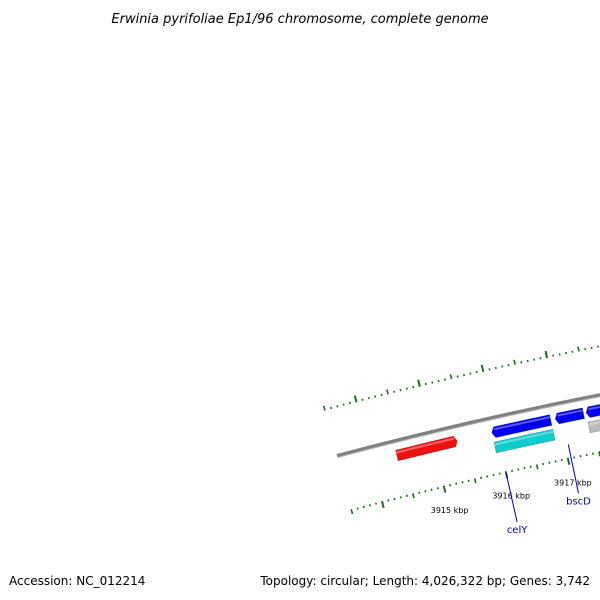  What do you see at coordinates (450, 510) in the screenshot?
I see `tick-label: 3915 kbp` at bounding box center [450, 510].